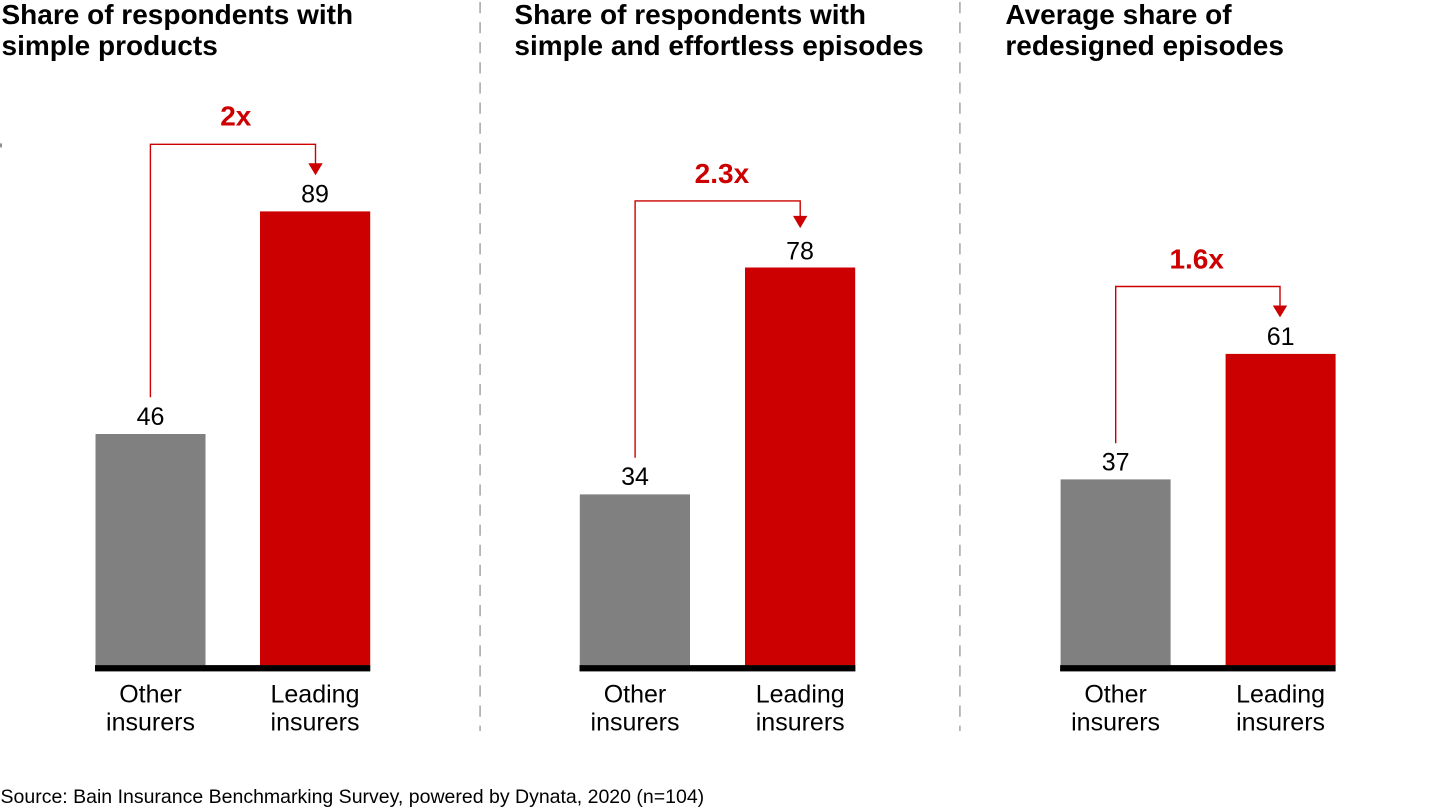 This screenshot has height=810, width=1440. I want to click on svg-text: 34, so click(635, 477).